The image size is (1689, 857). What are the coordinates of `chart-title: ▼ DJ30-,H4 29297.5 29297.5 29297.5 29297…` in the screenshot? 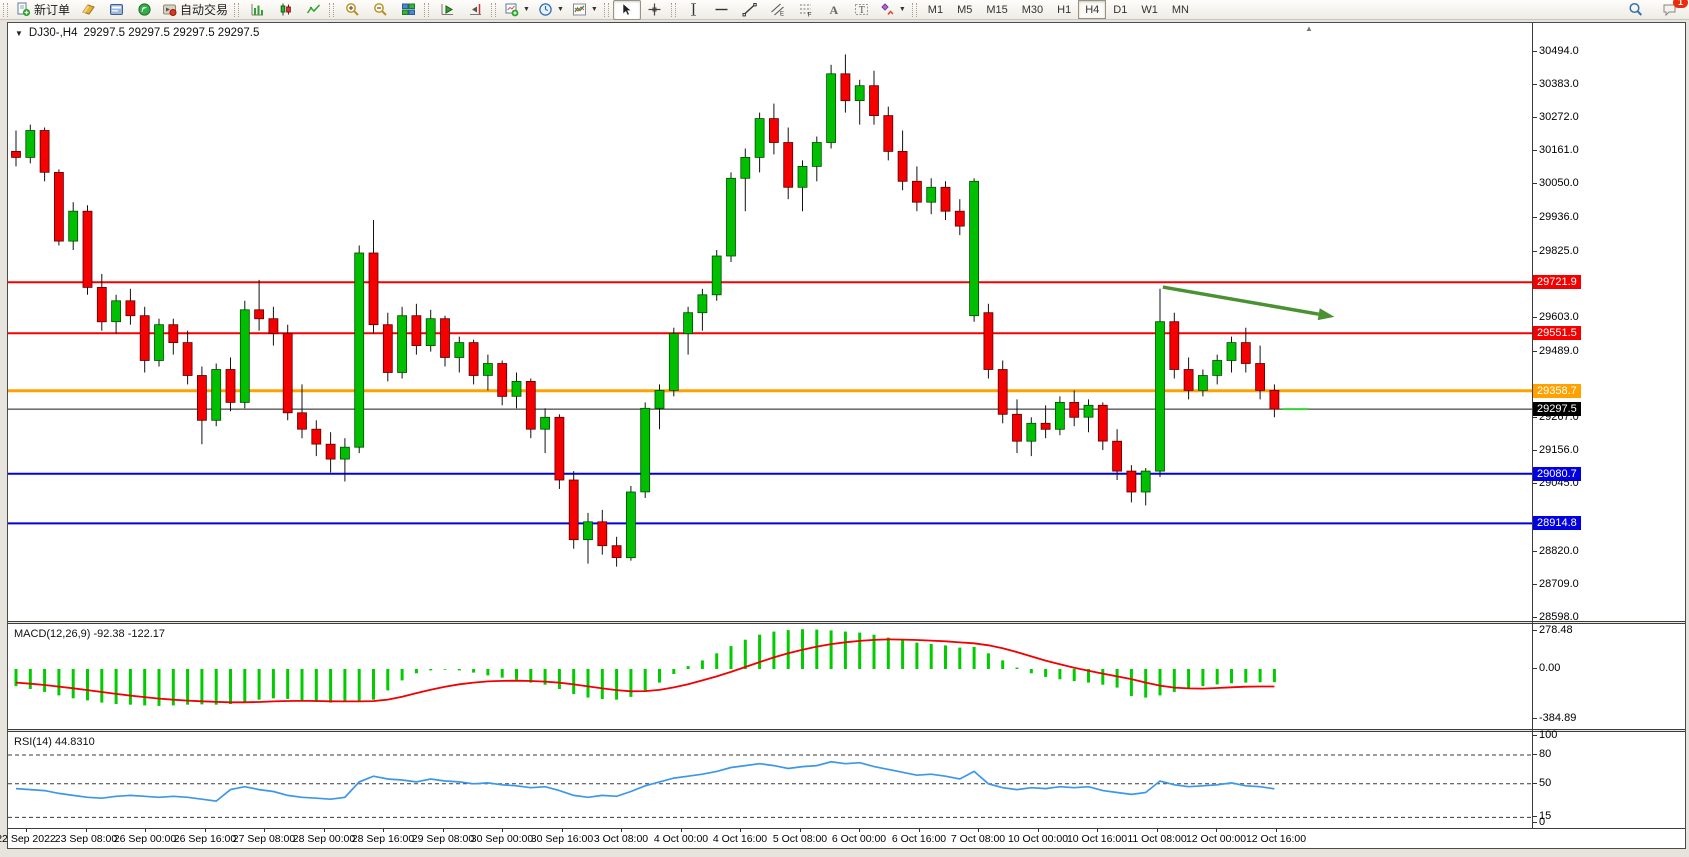 It's located at (137, 33).